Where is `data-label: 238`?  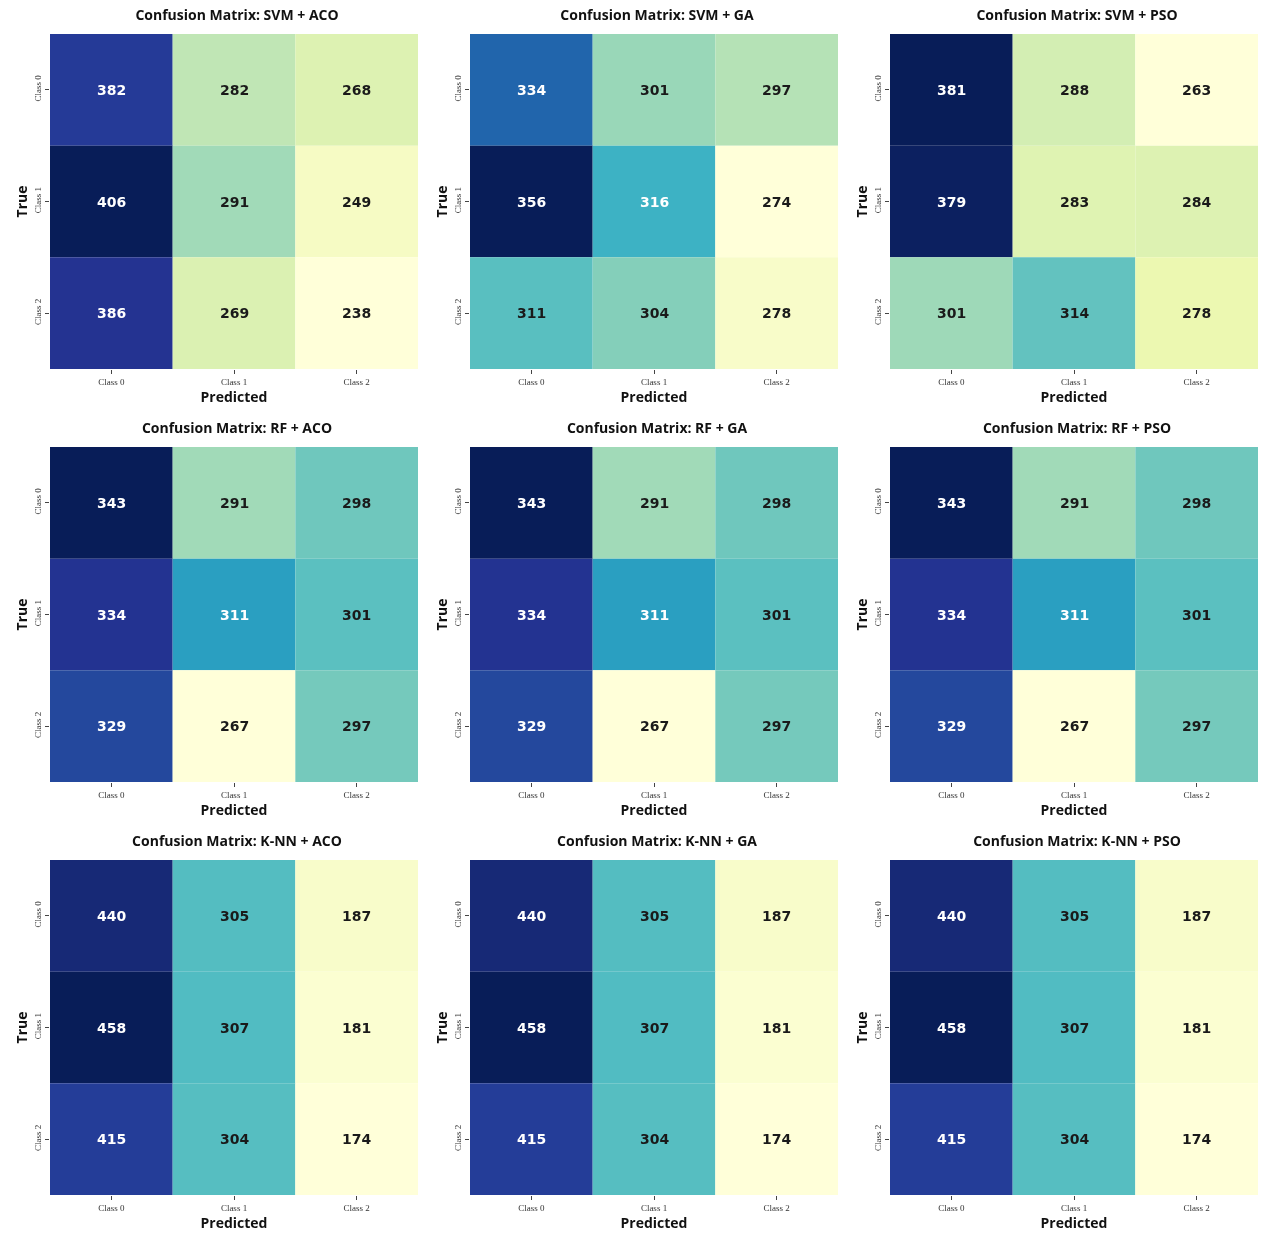 data-label: 238 is located at coordinates (357, 313).